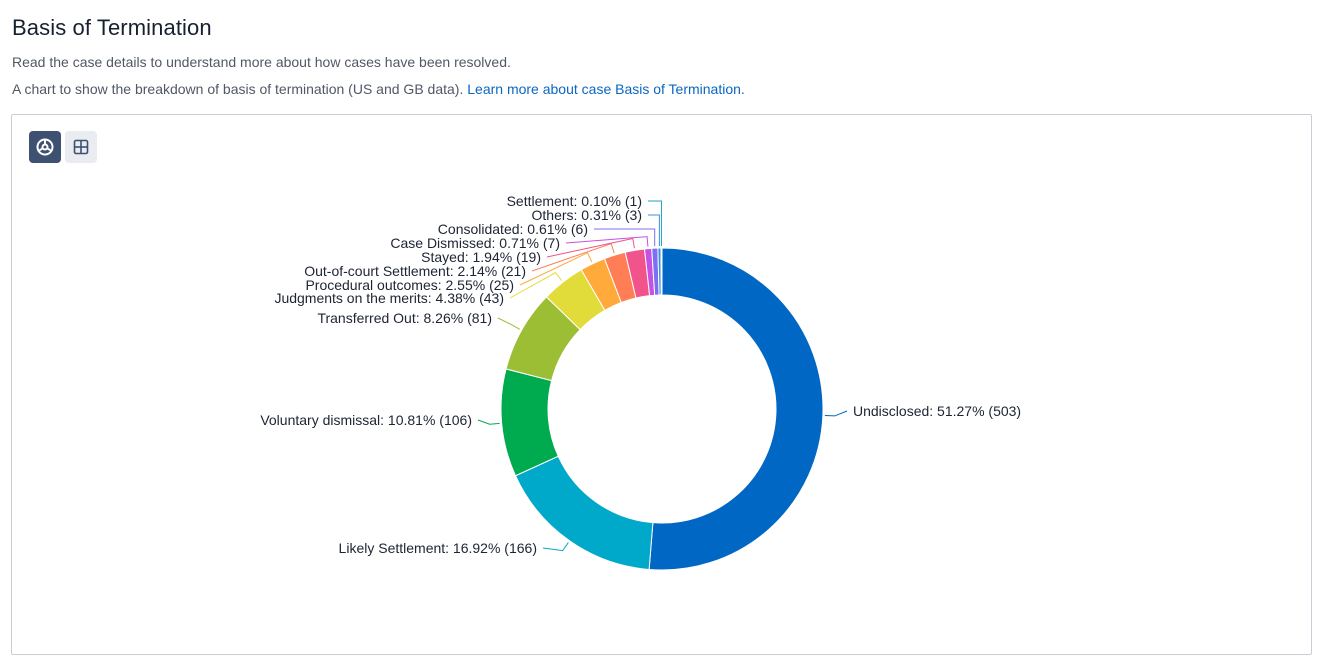 This screenshot has height=670, width=1336. I want to click on slice-label: Settlement: 0.10% (1), so click(574, 201).